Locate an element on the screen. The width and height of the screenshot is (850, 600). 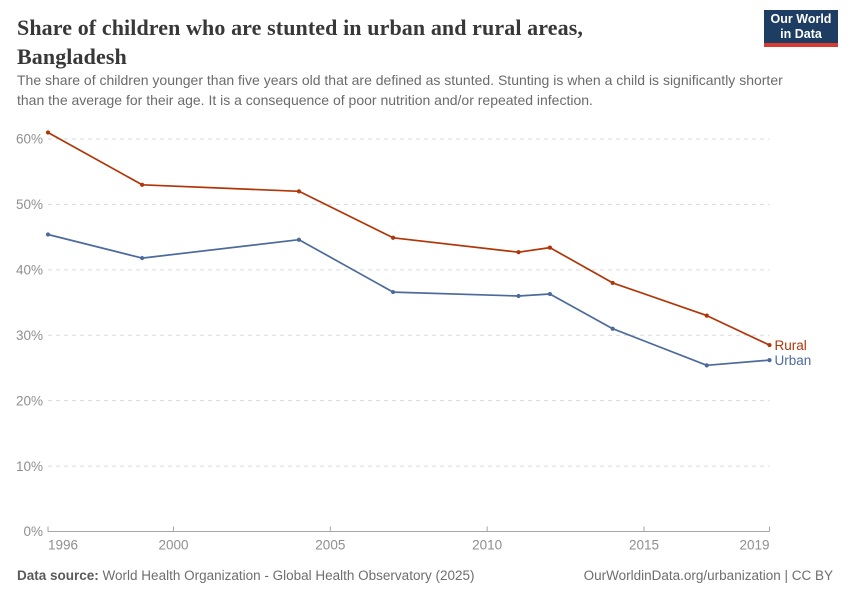
series-point-rural-2011 is located at coordinates (518, 252).